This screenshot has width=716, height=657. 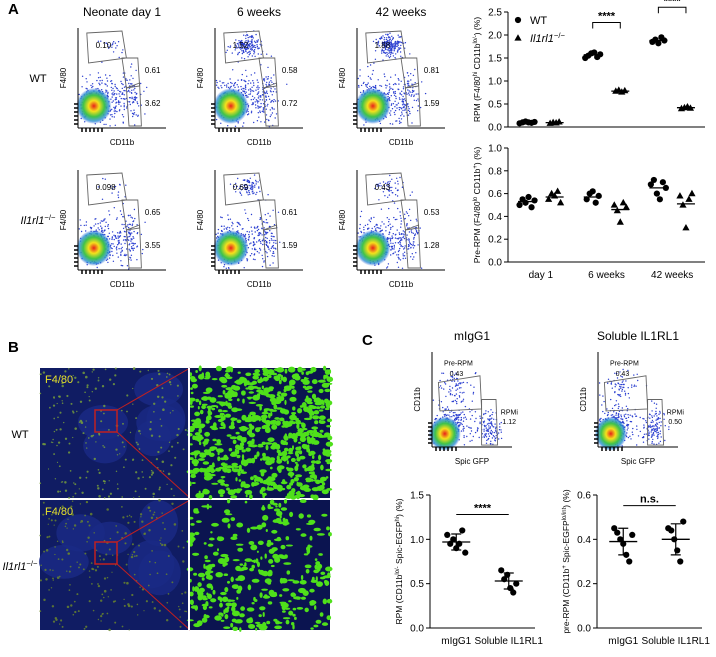 What do you see at coordinates (159, 389) in the screenshot?
I see `follicle` at bounding box center [159, 389].